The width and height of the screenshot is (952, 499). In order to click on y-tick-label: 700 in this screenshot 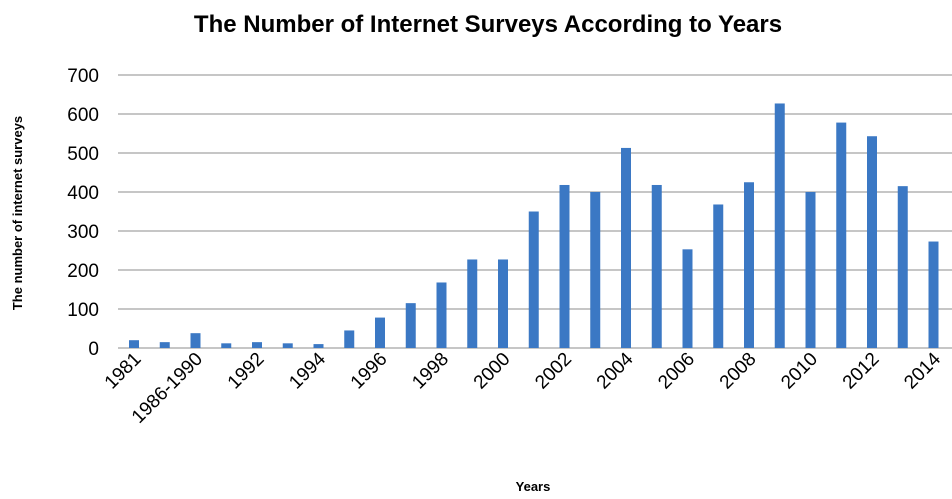, I will do `click(83, 76)`.